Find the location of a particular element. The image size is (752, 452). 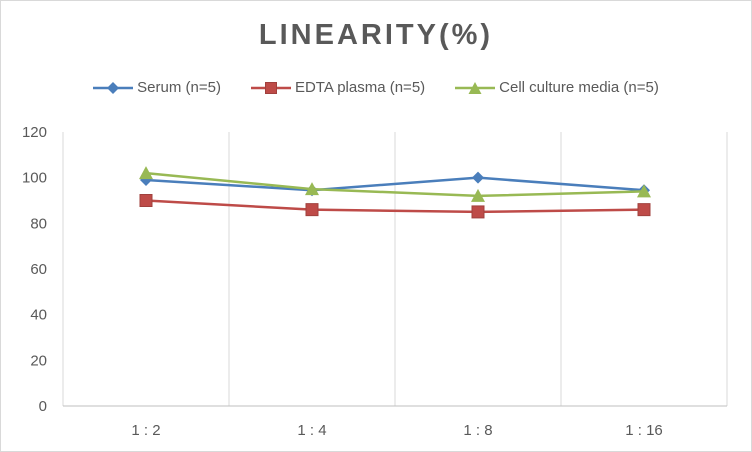

legend-item-edta-plasma: EDTA plasma (n=5) is located at coordinates (338, 87).